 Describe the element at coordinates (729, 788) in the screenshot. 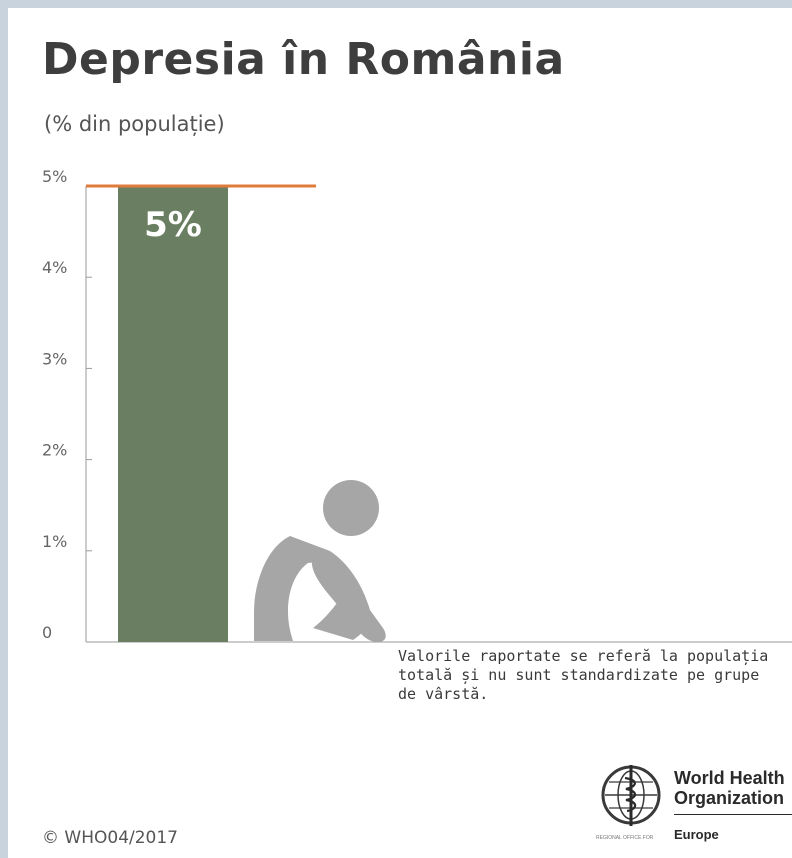

I see `organization-name: World Health Organization` at that location.